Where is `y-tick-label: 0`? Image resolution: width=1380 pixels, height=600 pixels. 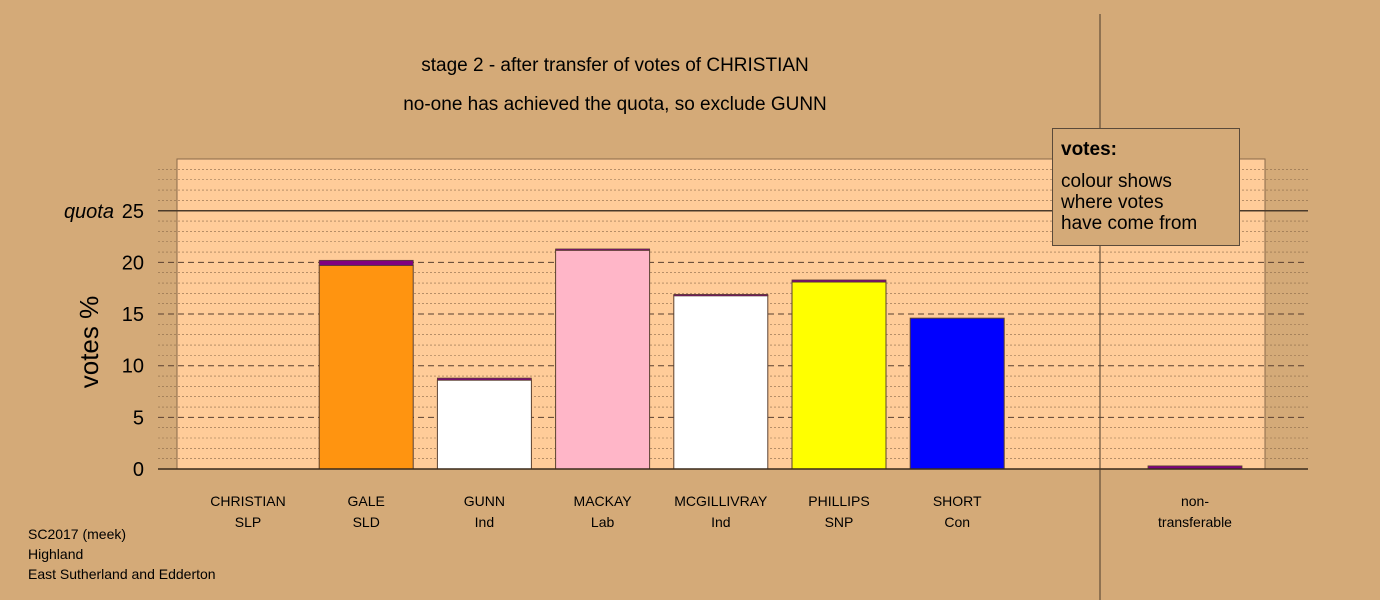 y-tick-label: 0 is located at coordinates (138, 470).